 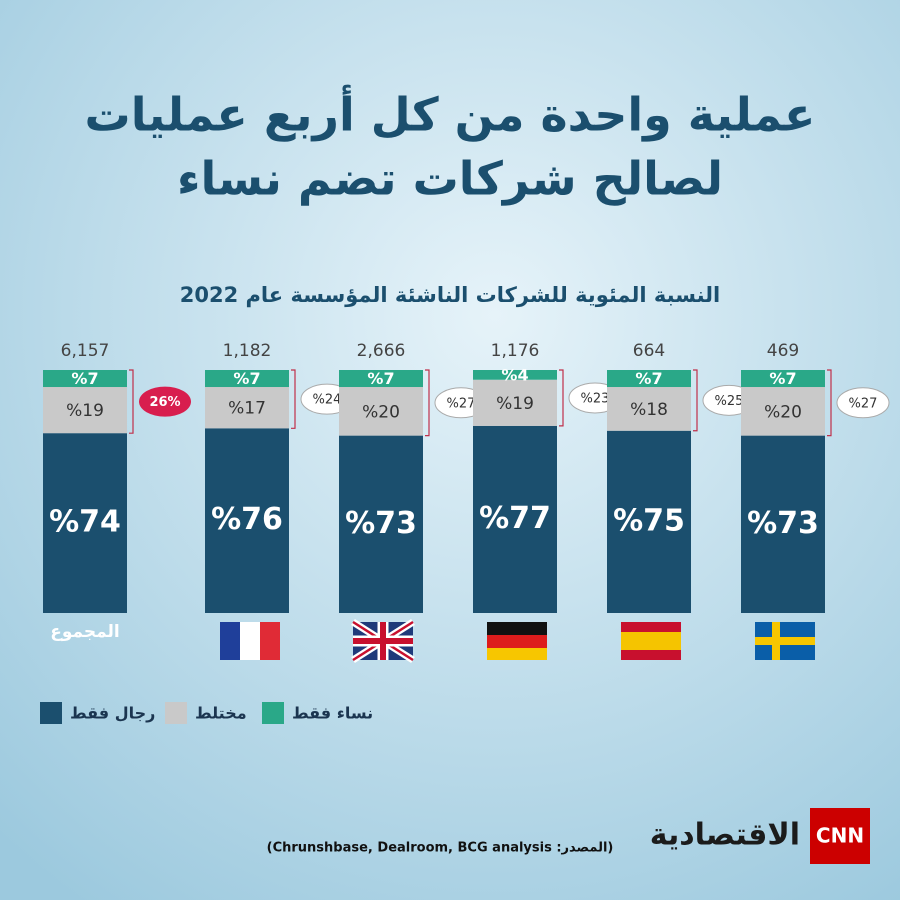 I want to click on total-label: 6,157, so click(x=85, y=351).